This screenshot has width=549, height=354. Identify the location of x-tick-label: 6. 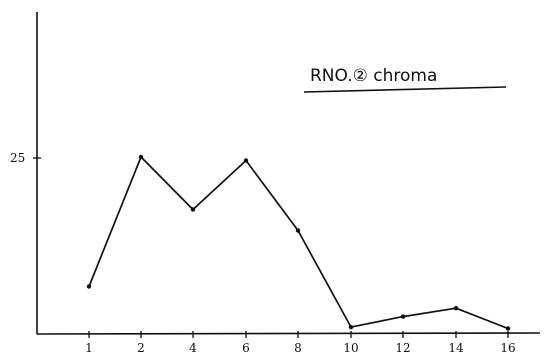
(246, 347).